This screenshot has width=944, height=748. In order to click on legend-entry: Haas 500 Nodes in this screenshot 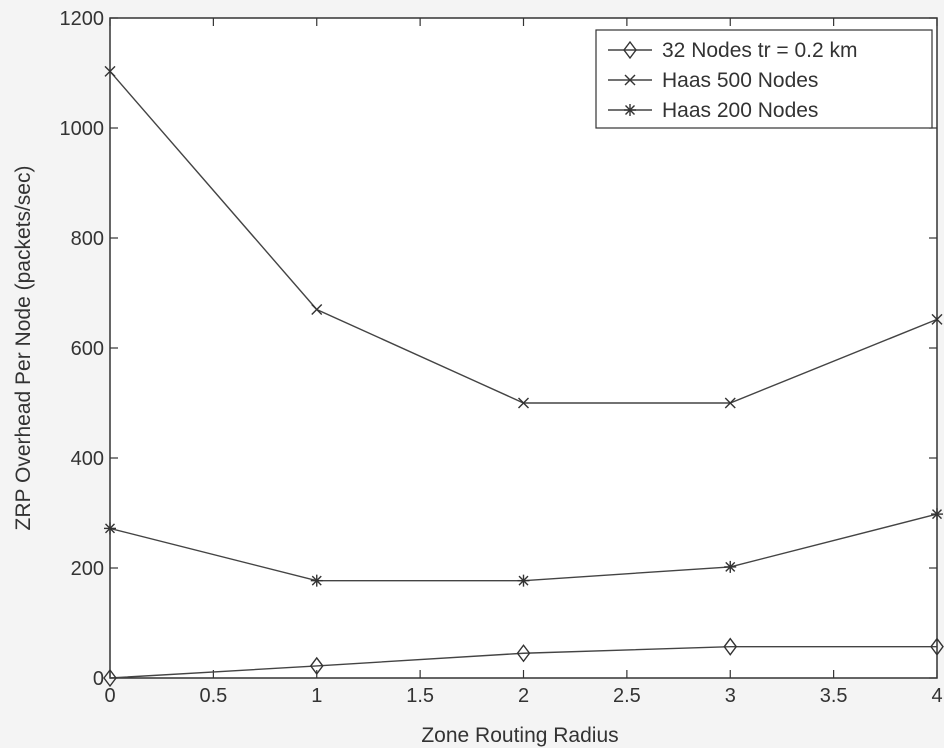, I will do `click(713, 80)`.